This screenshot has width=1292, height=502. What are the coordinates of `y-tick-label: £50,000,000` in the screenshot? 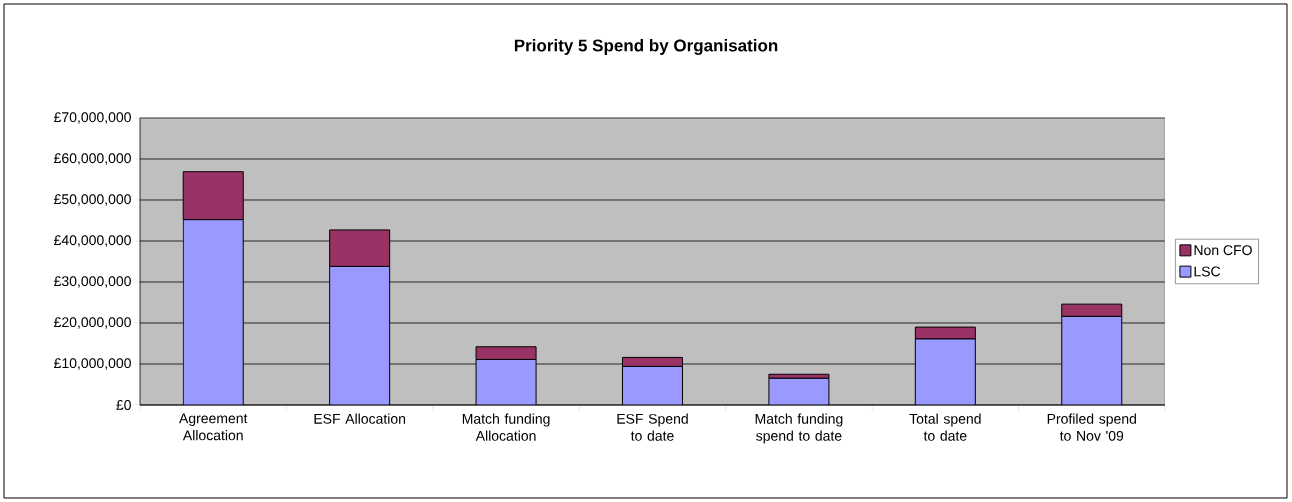 It's located at (92, 200).